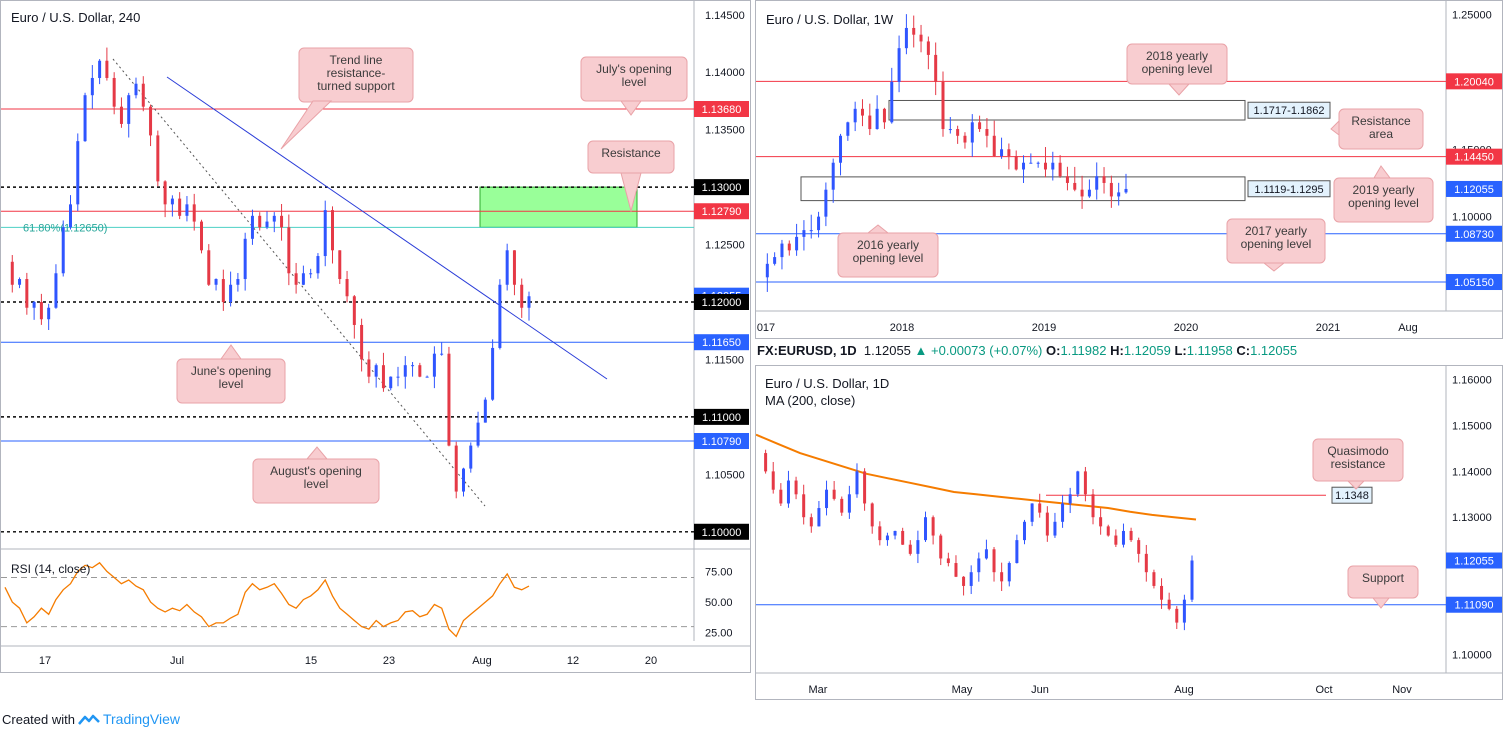  What do you see at coordinates (721, 343) in the screenshot?
I see `price-label: 1.11650` at bounding box center [721, 343].